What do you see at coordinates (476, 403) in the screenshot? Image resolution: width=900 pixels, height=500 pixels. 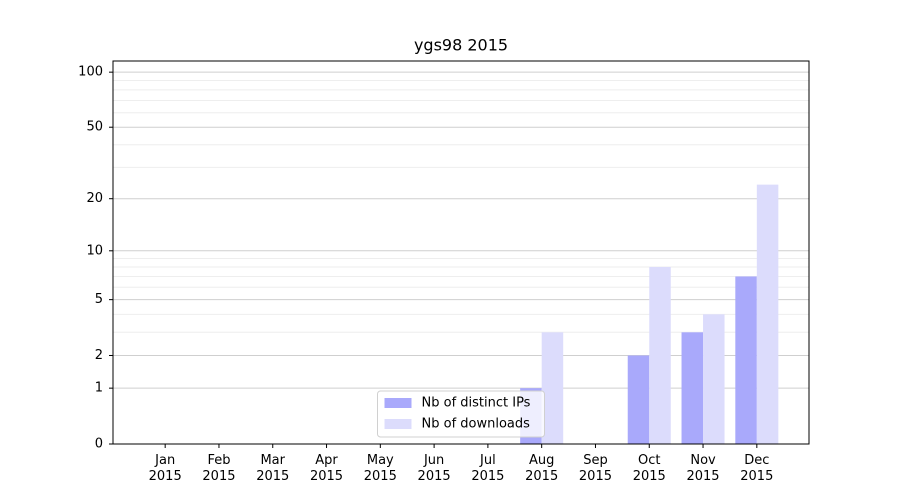 I see `legend-label: Nb of distinct IPs` at bounding box center [476, 403].